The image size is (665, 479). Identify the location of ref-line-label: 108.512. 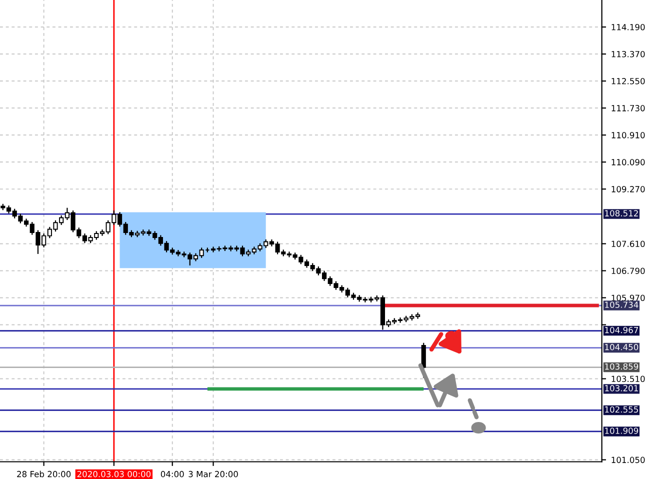
(621, 213).